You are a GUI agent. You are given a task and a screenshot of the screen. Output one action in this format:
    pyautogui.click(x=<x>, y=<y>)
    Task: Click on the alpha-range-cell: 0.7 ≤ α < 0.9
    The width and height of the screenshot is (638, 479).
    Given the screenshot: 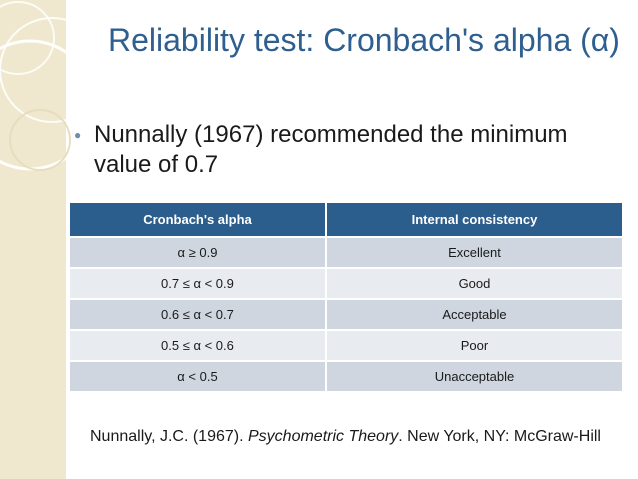 What is the action you would take?
    pyautogui.click(x=198, y=283)
    